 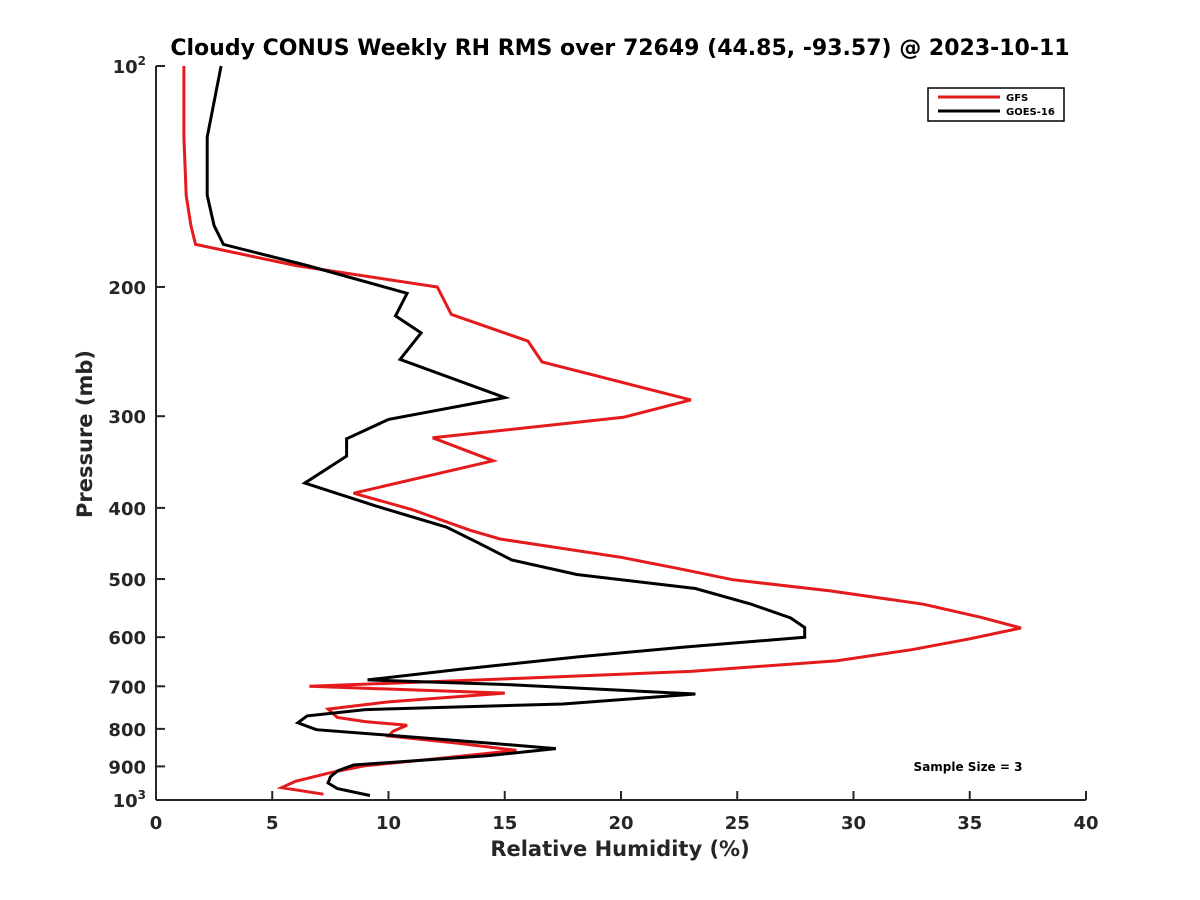 I want to click on x-tick-label: 20, so click(x=620, y=823).